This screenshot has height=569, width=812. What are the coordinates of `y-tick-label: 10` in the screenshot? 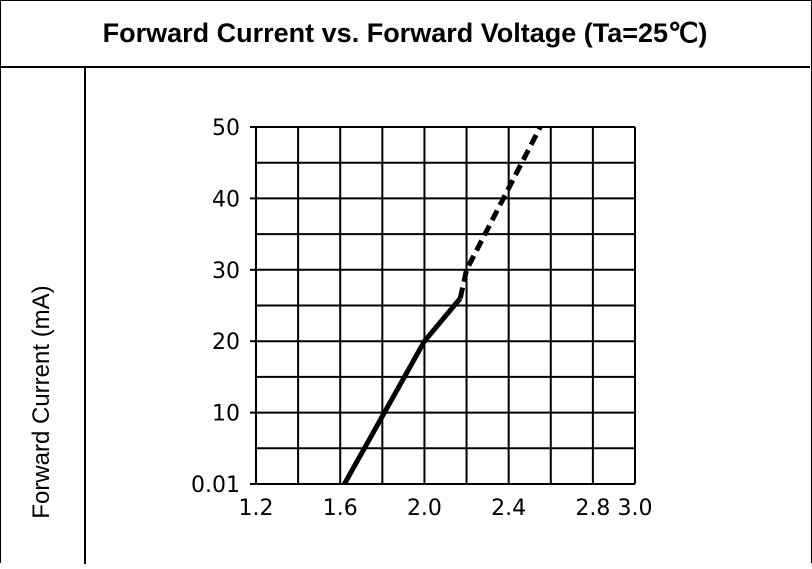 It's located at (226, 414).